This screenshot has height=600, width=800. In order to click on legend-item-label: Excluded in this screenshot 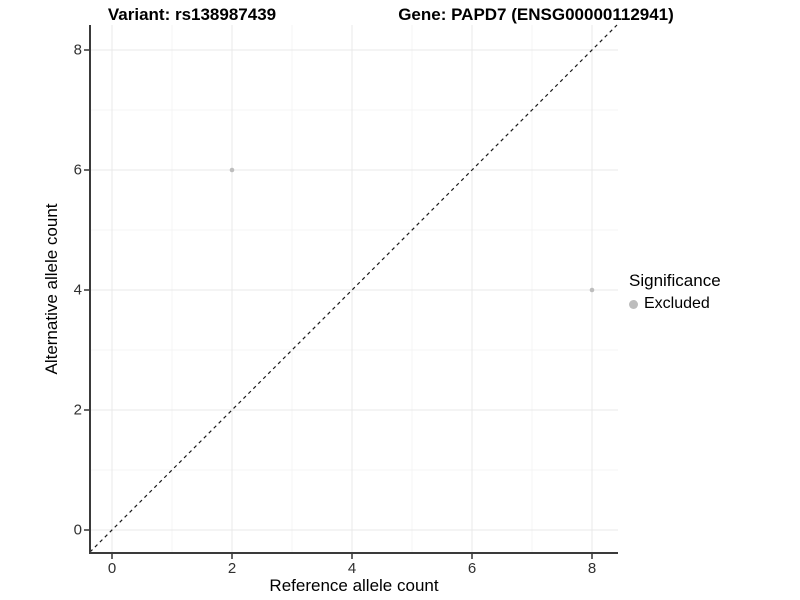, I will do `click(677, 303)`.